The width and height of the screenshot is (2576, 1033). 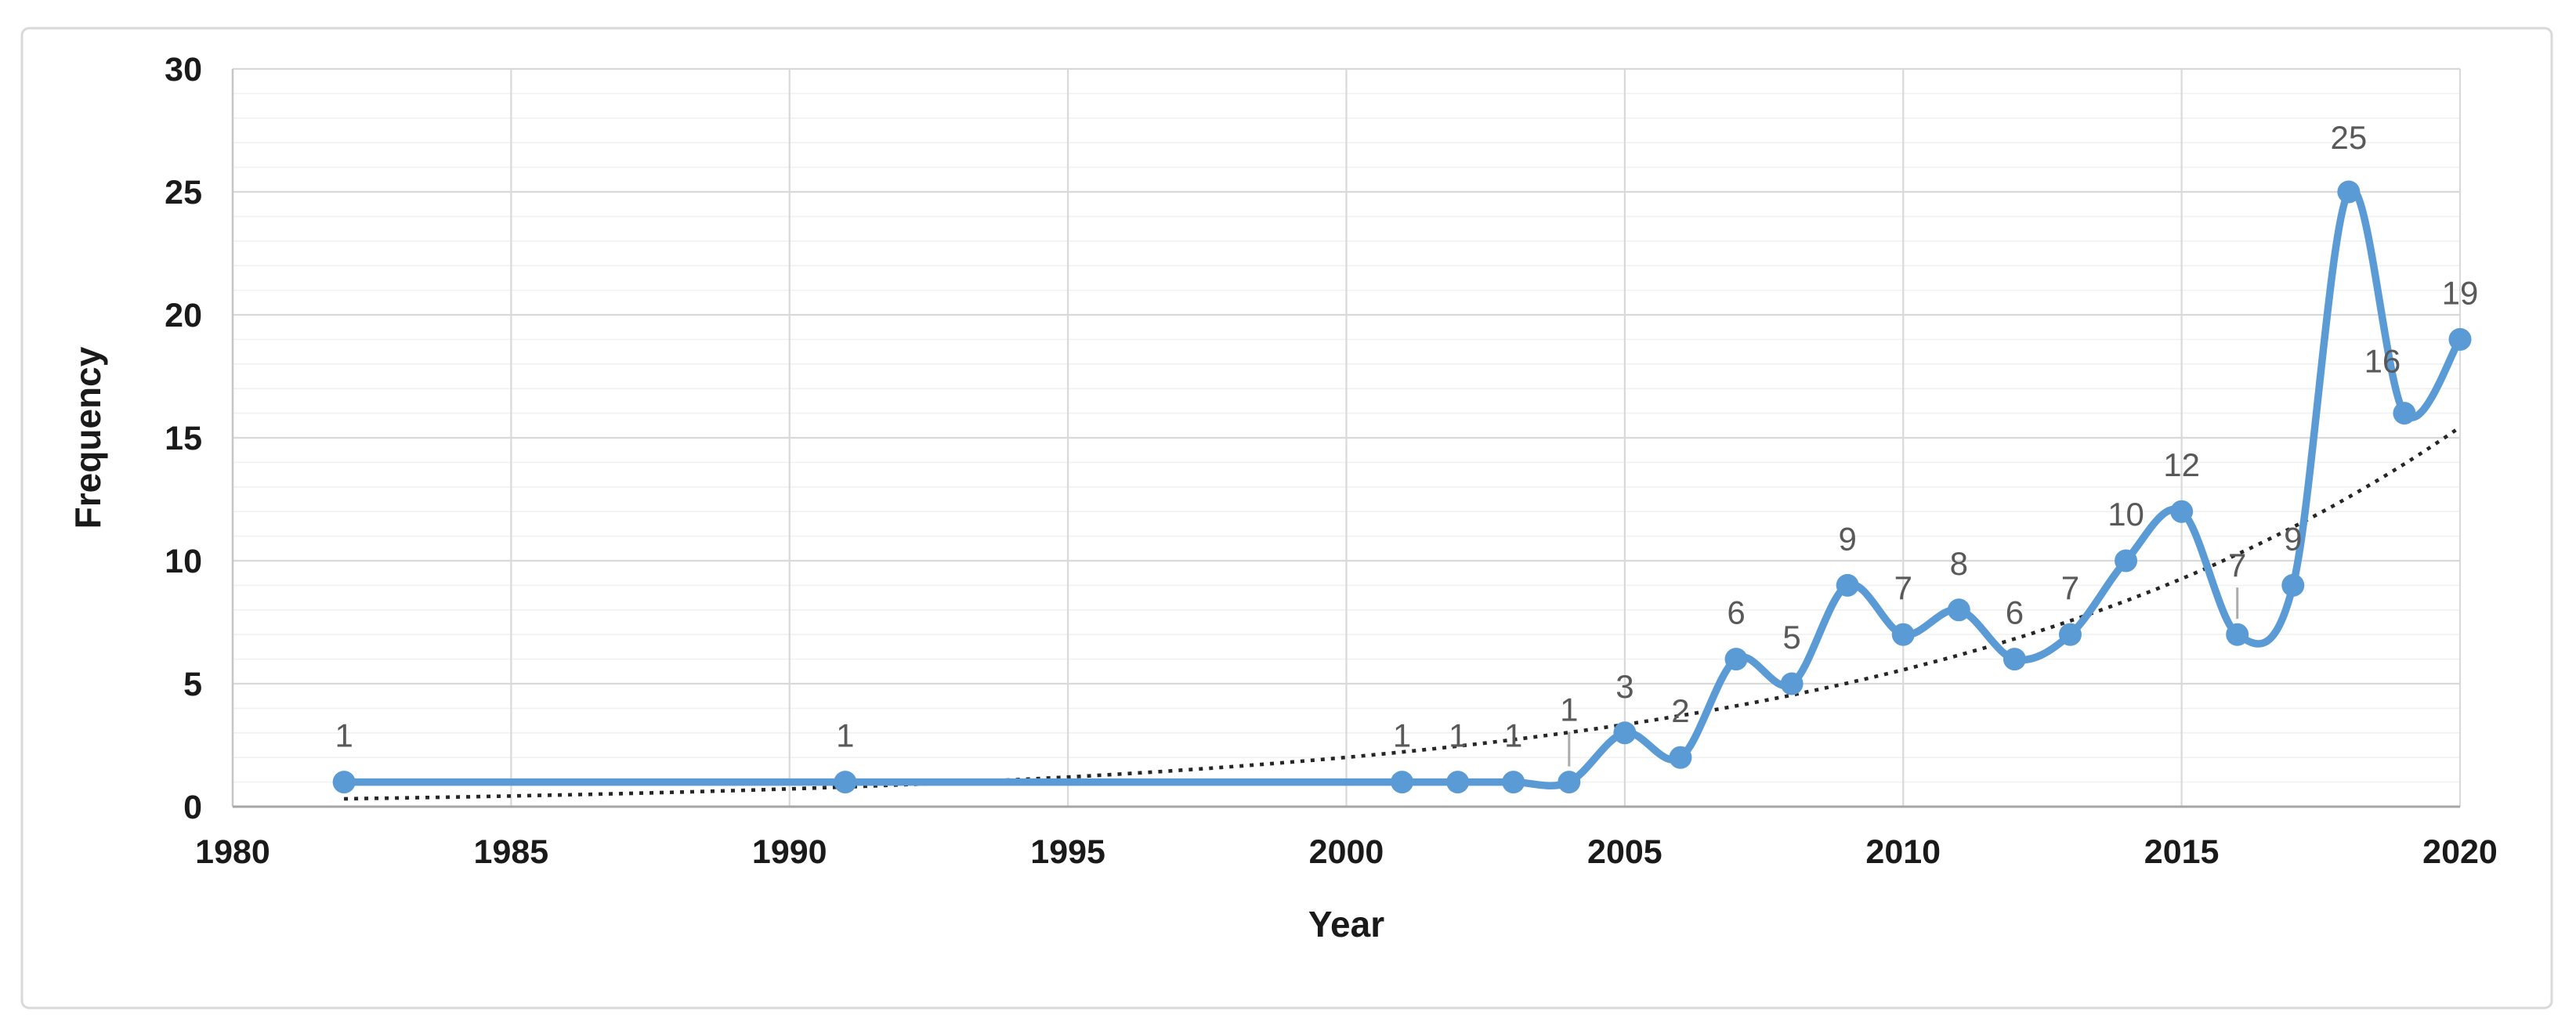 What do you see at coordinates (1346, 924) in the screenshot?
I see `x-axis-title: Year` at bounding box center [1346, 924].